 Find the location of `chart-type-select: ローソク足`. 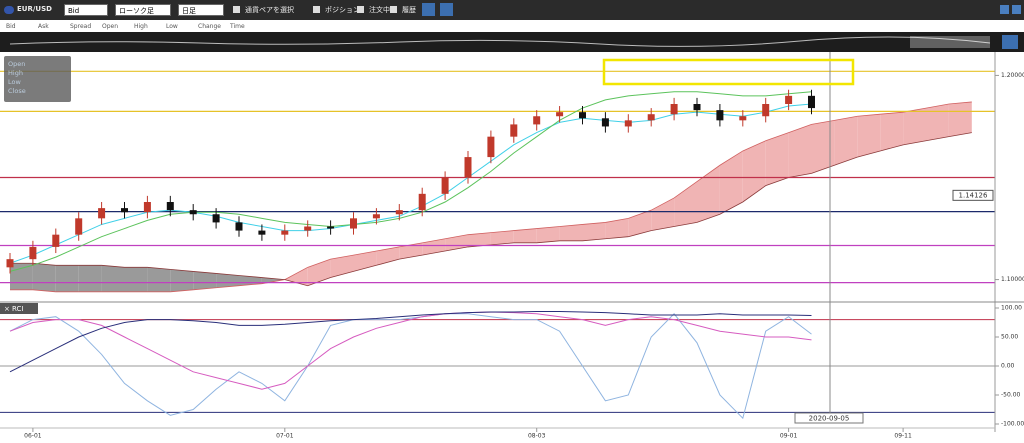

chart-type-select: ローソク足 is located at coordinates (143, 10).